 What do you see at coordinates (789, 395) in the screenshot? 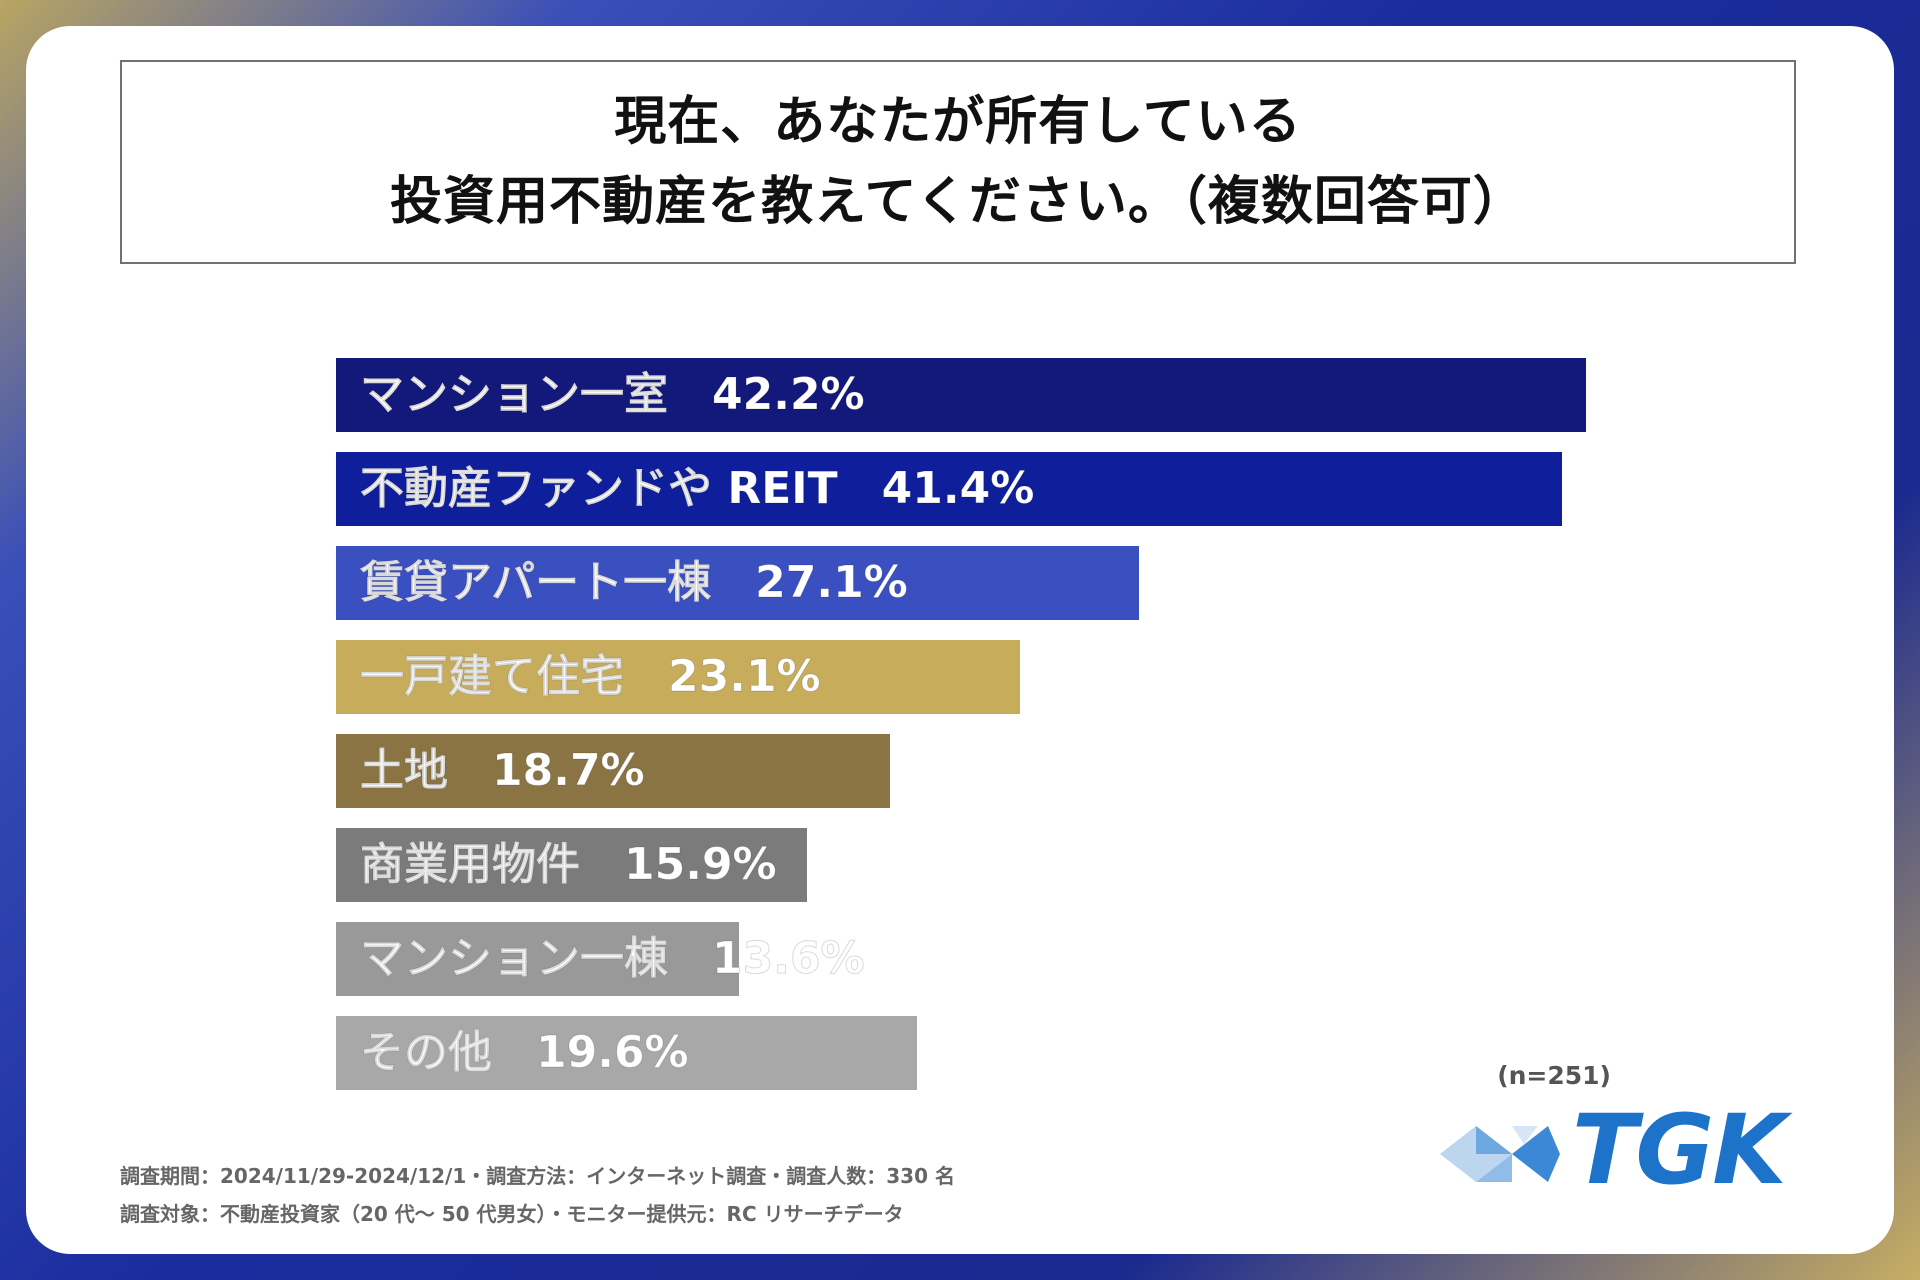
I see `value-label: 42.2%` at bounding box center [789, 395].